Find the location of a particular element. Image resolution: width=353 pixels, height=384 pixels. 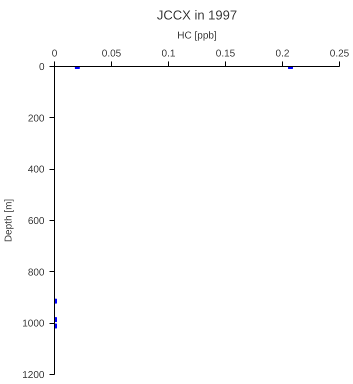

x-axis-title: HC [ppb] is located at coordinates (197, 36).